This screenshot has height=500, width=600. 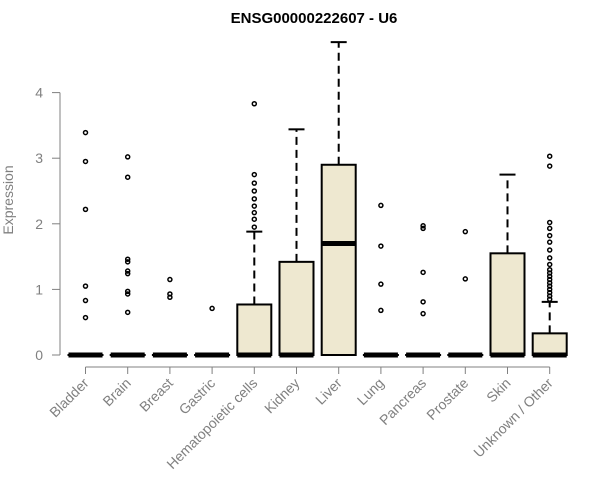 What do you see at coordinates (39, 289) in the screenshot?
I see `y-tick-label: 1` at bounding box center [39, 289].